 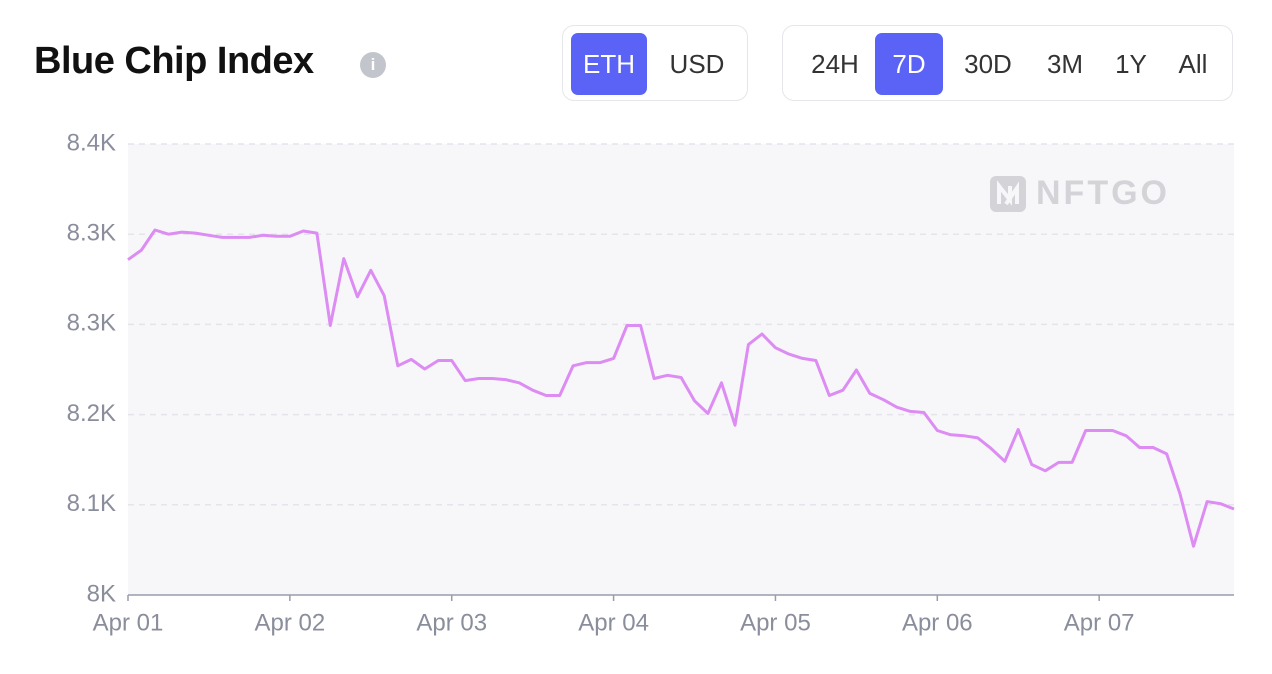 I want to click on y-tick-label: 8.4K, so click(x=91, y=142).